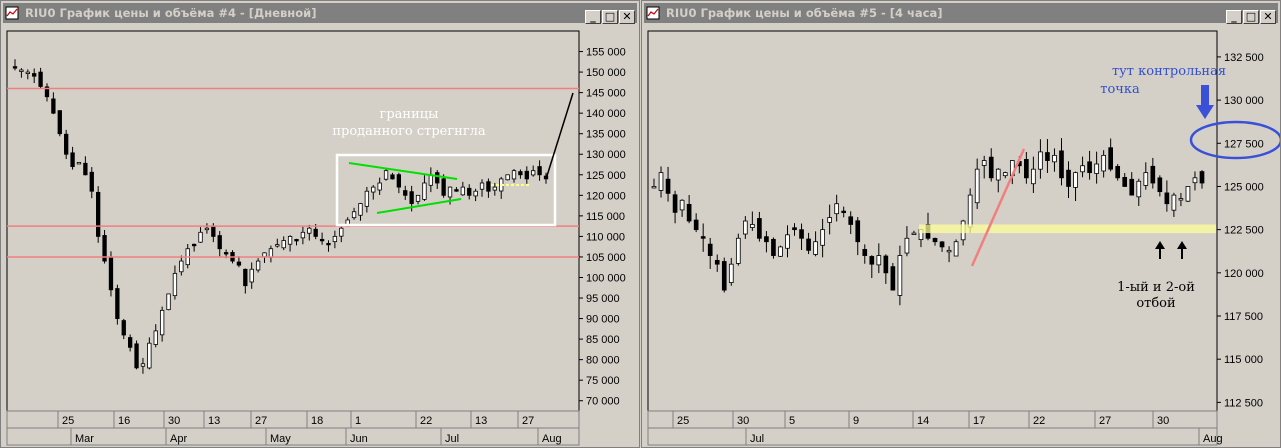 The height and width of the screenshot is (448, 1281). What do you see at coordinates (1105, 421) in the screenshot?
I see `x-tick-label: 27` at bounding box center [1105, 421].